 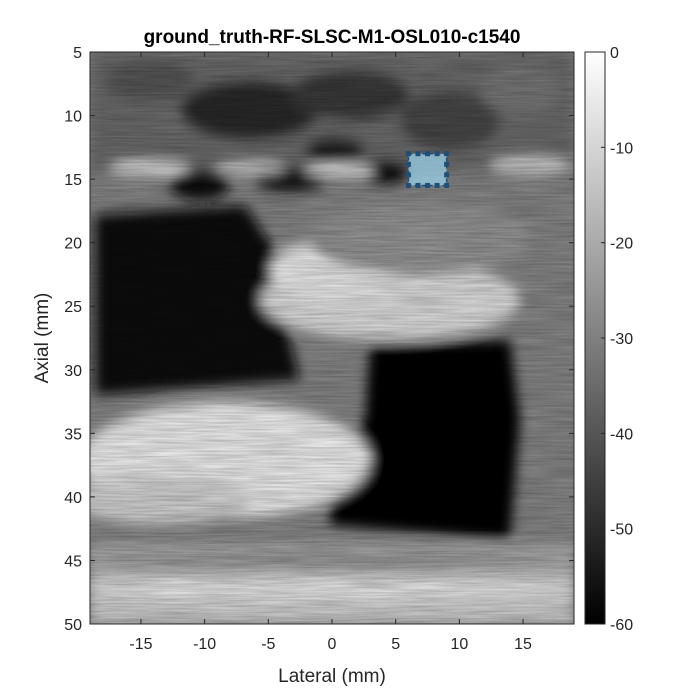 I want to click on y-tick-label: 10, so click(x=73, y=117).